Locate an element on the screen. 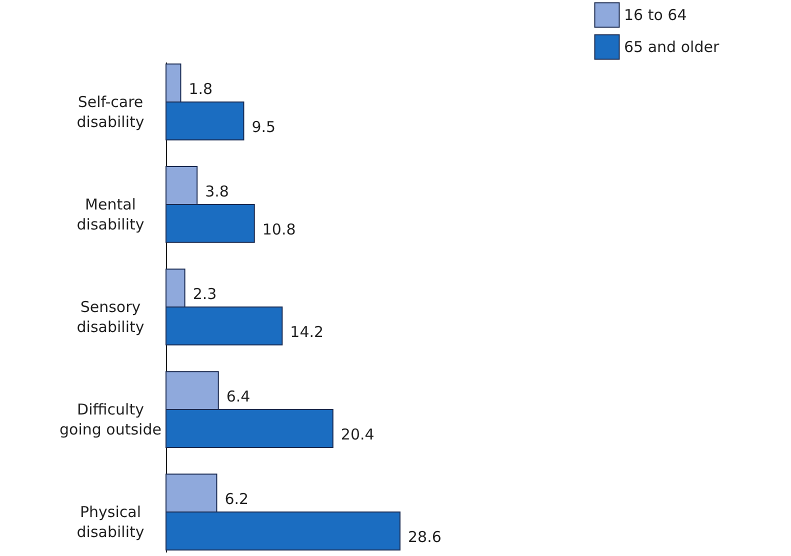  data-label: 28.6 is located at coordinates (425, 537).